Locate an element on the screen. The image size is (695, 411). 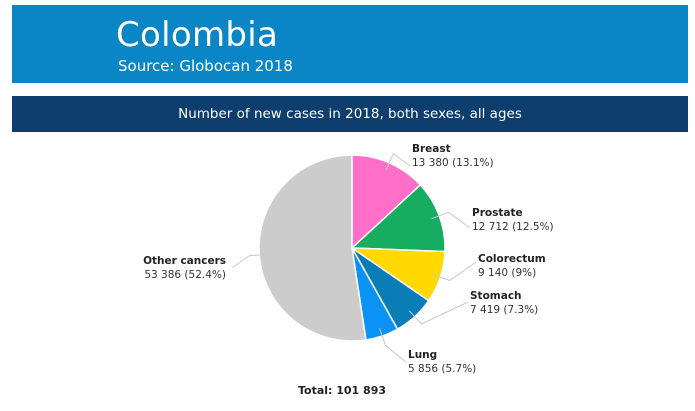
slice-label-name: Colorectum is located at coordinates (512, 259).